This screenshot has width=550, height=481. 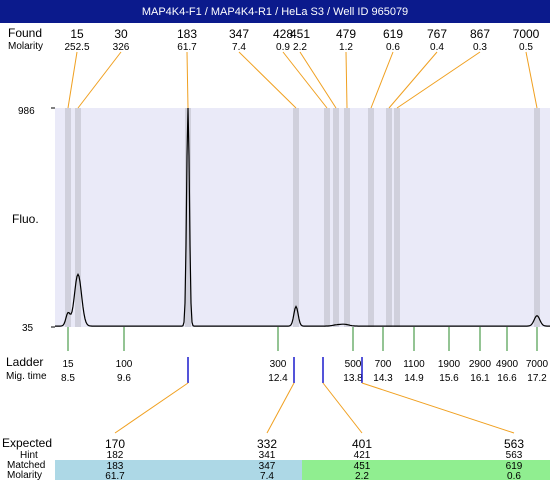 I want to click on found-size-label: 619, so click(x=393, y=34).